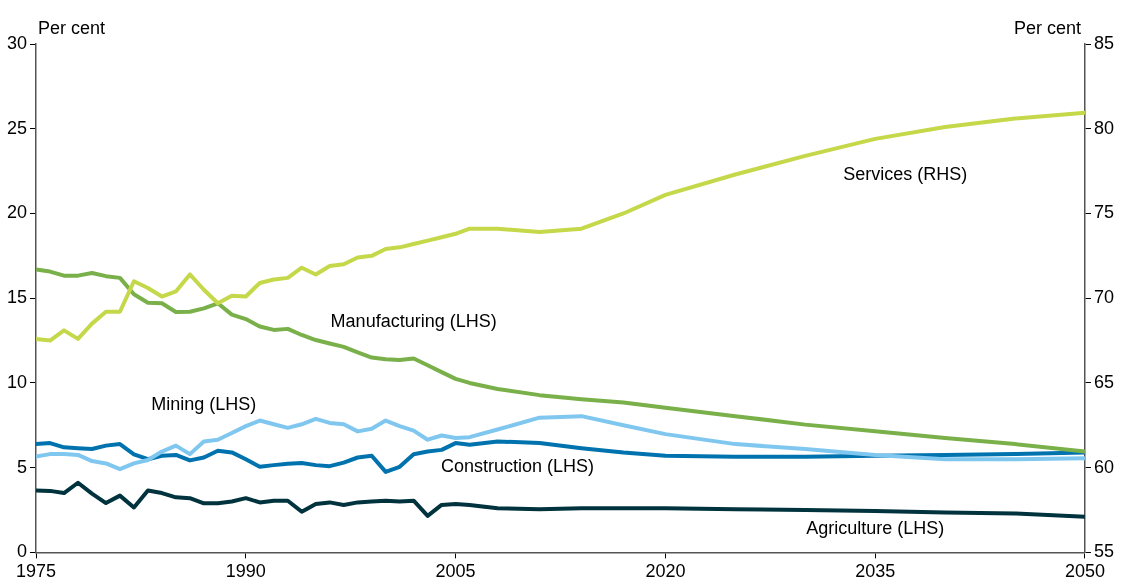  What do you see at coordinates (204, 404) in the screenshot?
I see `series-label: Mining (LHS)` at bounding box center [204, 404].